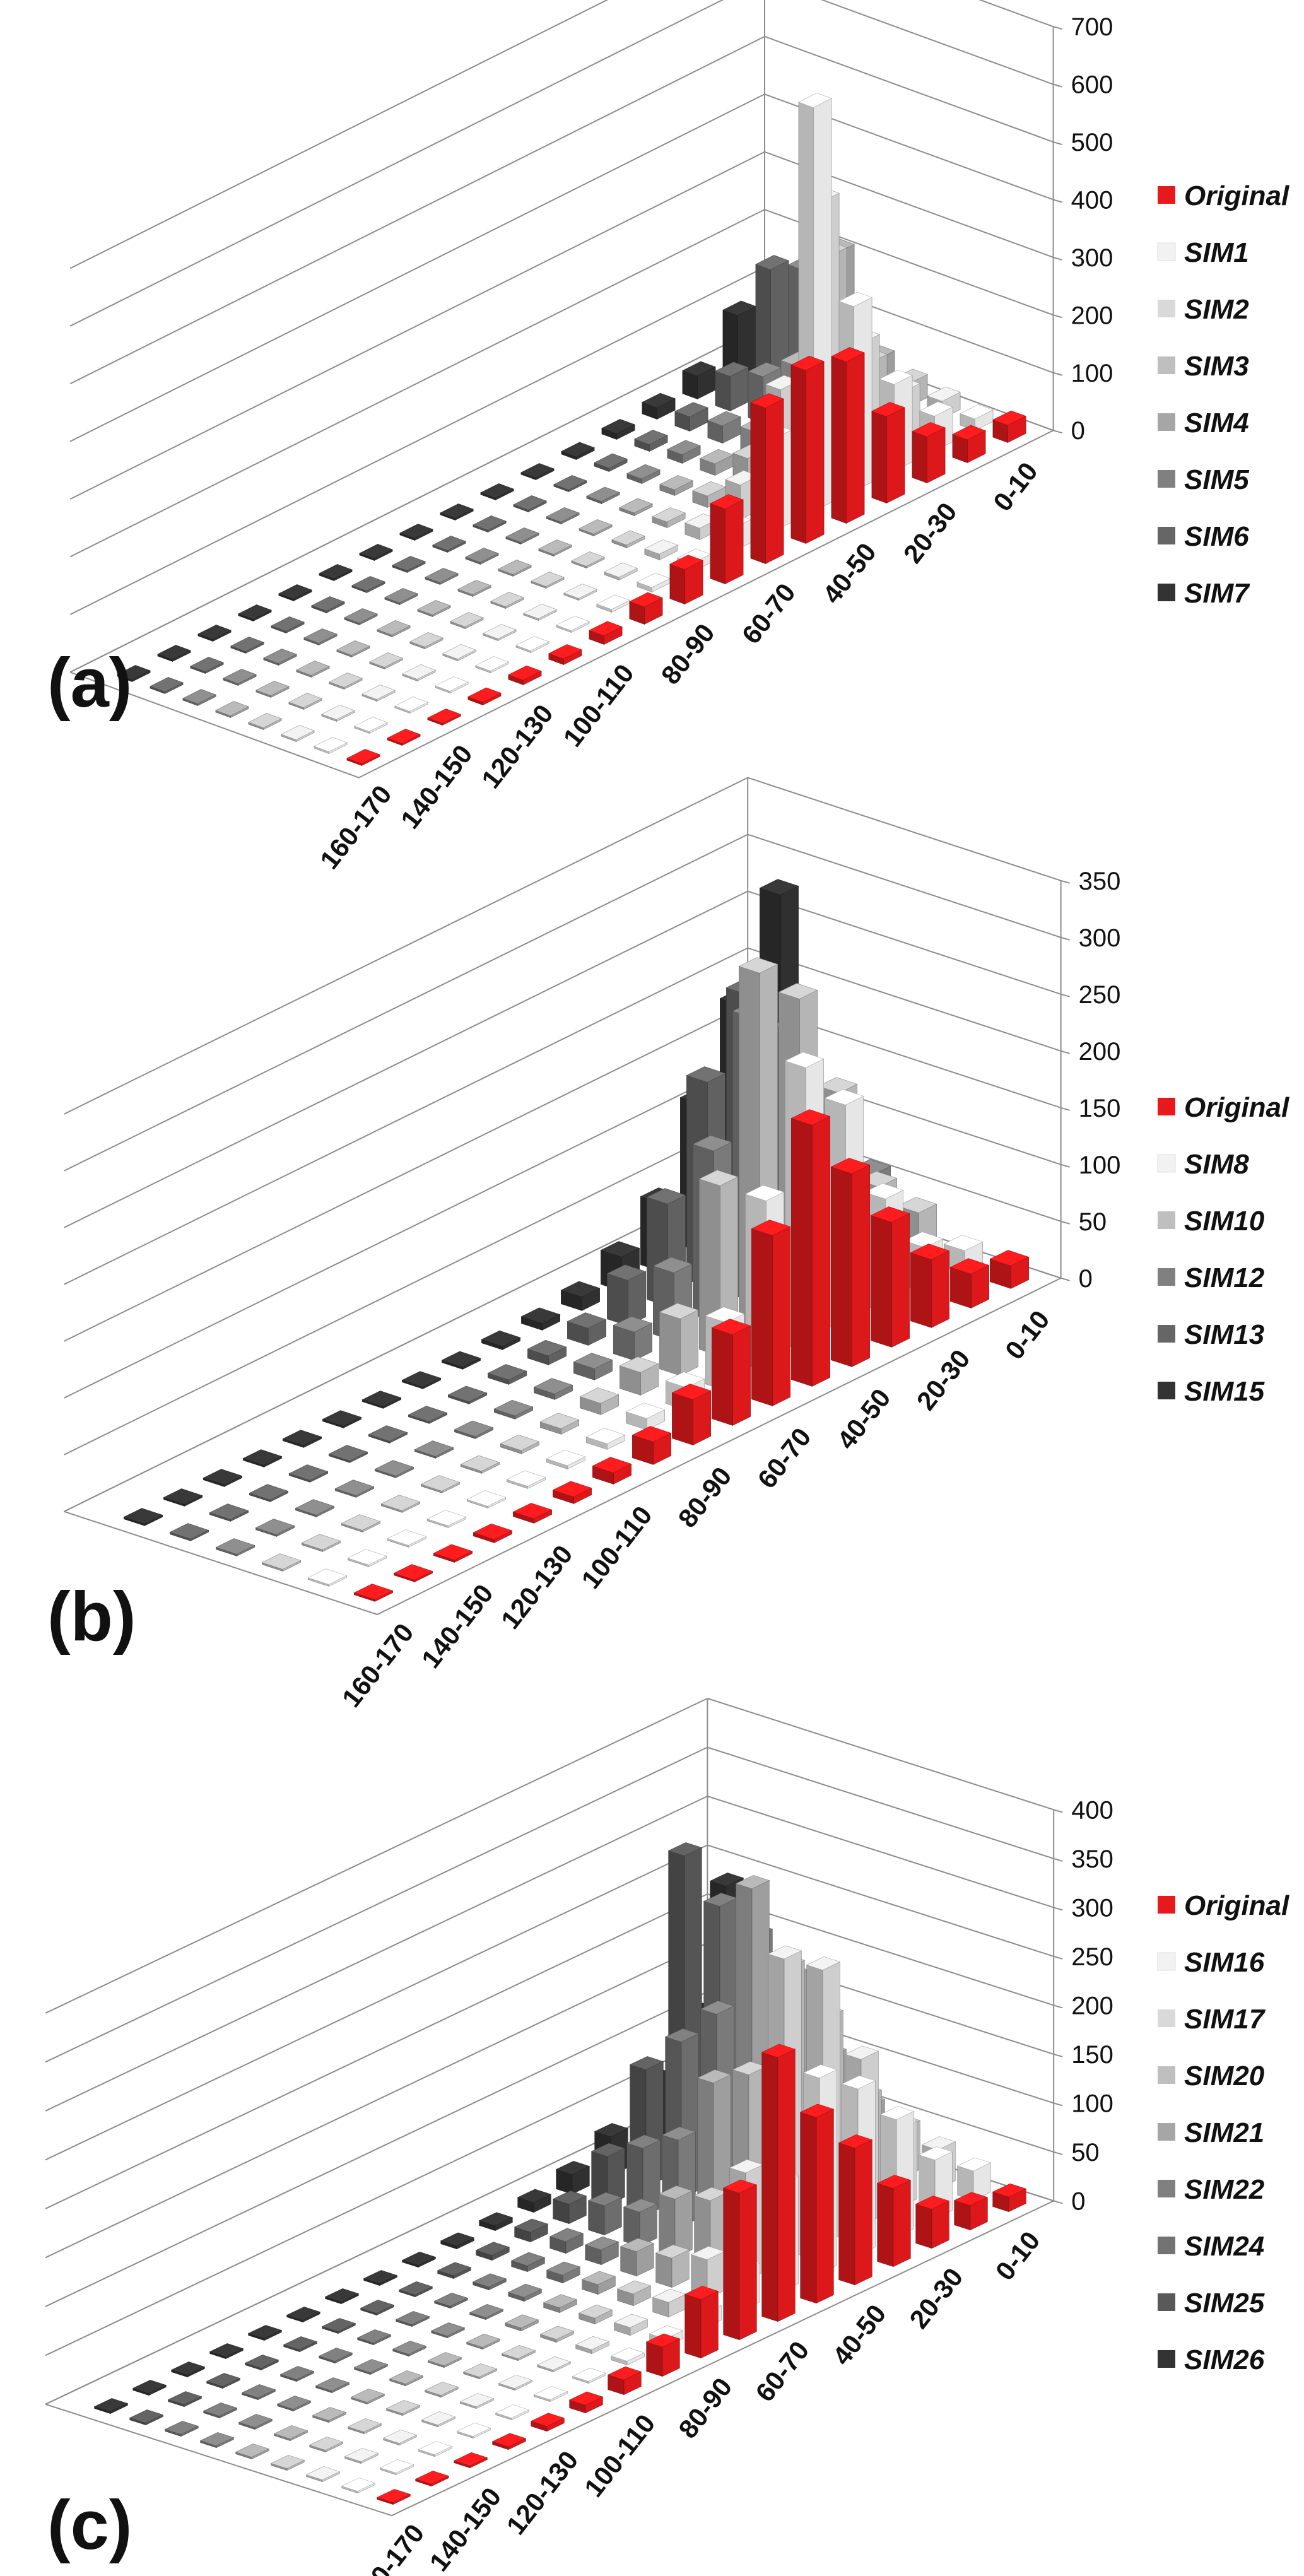 This screenshot has height=2576, width=1304. What do you see at coordinates (1092, 85) in the screenshot?
I see `y-tick-label: 600` at bounding box center [1092, 85].